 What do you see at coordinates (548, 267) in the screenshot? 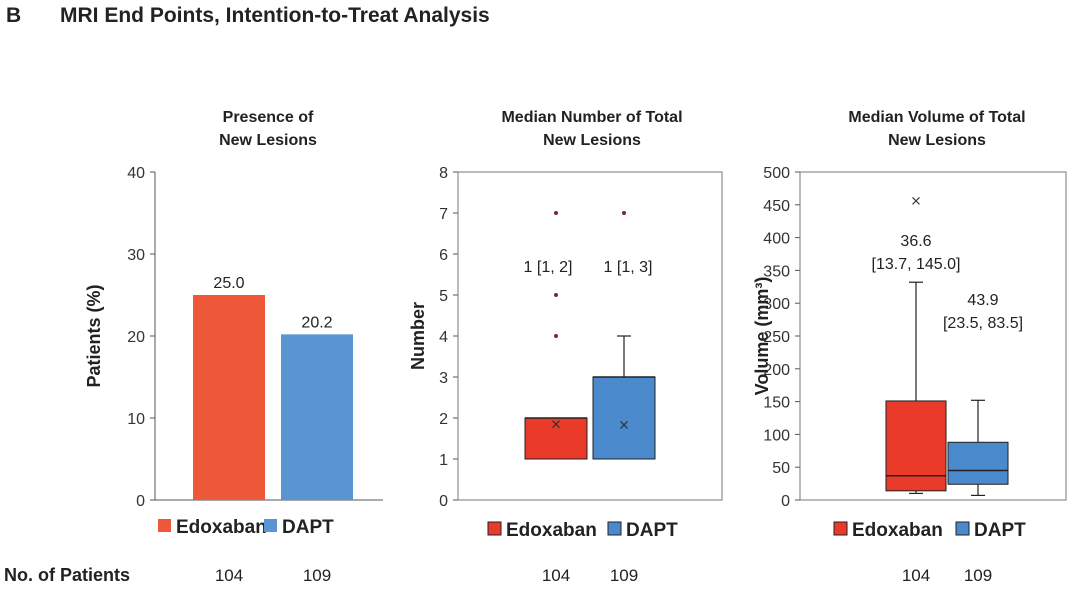
I see `chart2-edoxaban-annotation: 1 [1, 2]` at bounding box center [548, 267].